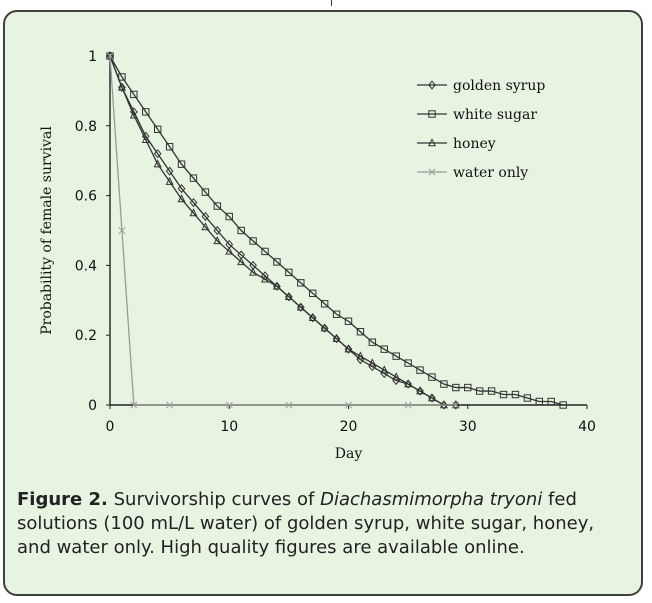  Describe the element at coordinates (47, 230) in the screenshot. I see `y-axis-title: Probability of female survival` at that location.